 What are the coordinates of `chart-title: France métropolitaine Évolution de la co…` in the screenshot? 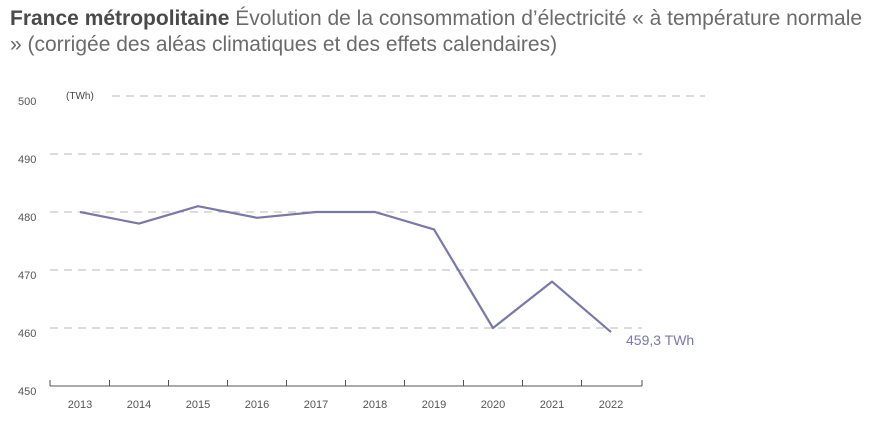 It's located at (437, 32).